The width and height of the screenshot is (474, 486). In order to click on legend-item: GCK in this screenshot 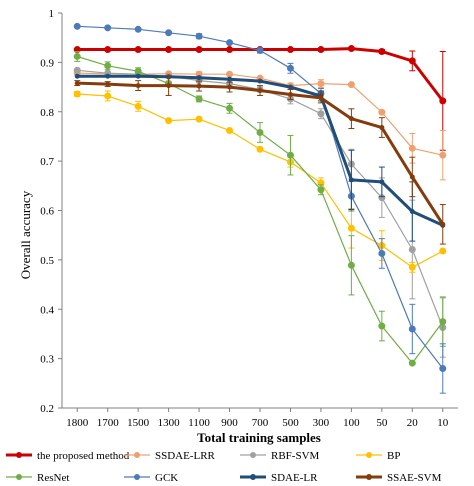, I will do `click(151, 478)`.